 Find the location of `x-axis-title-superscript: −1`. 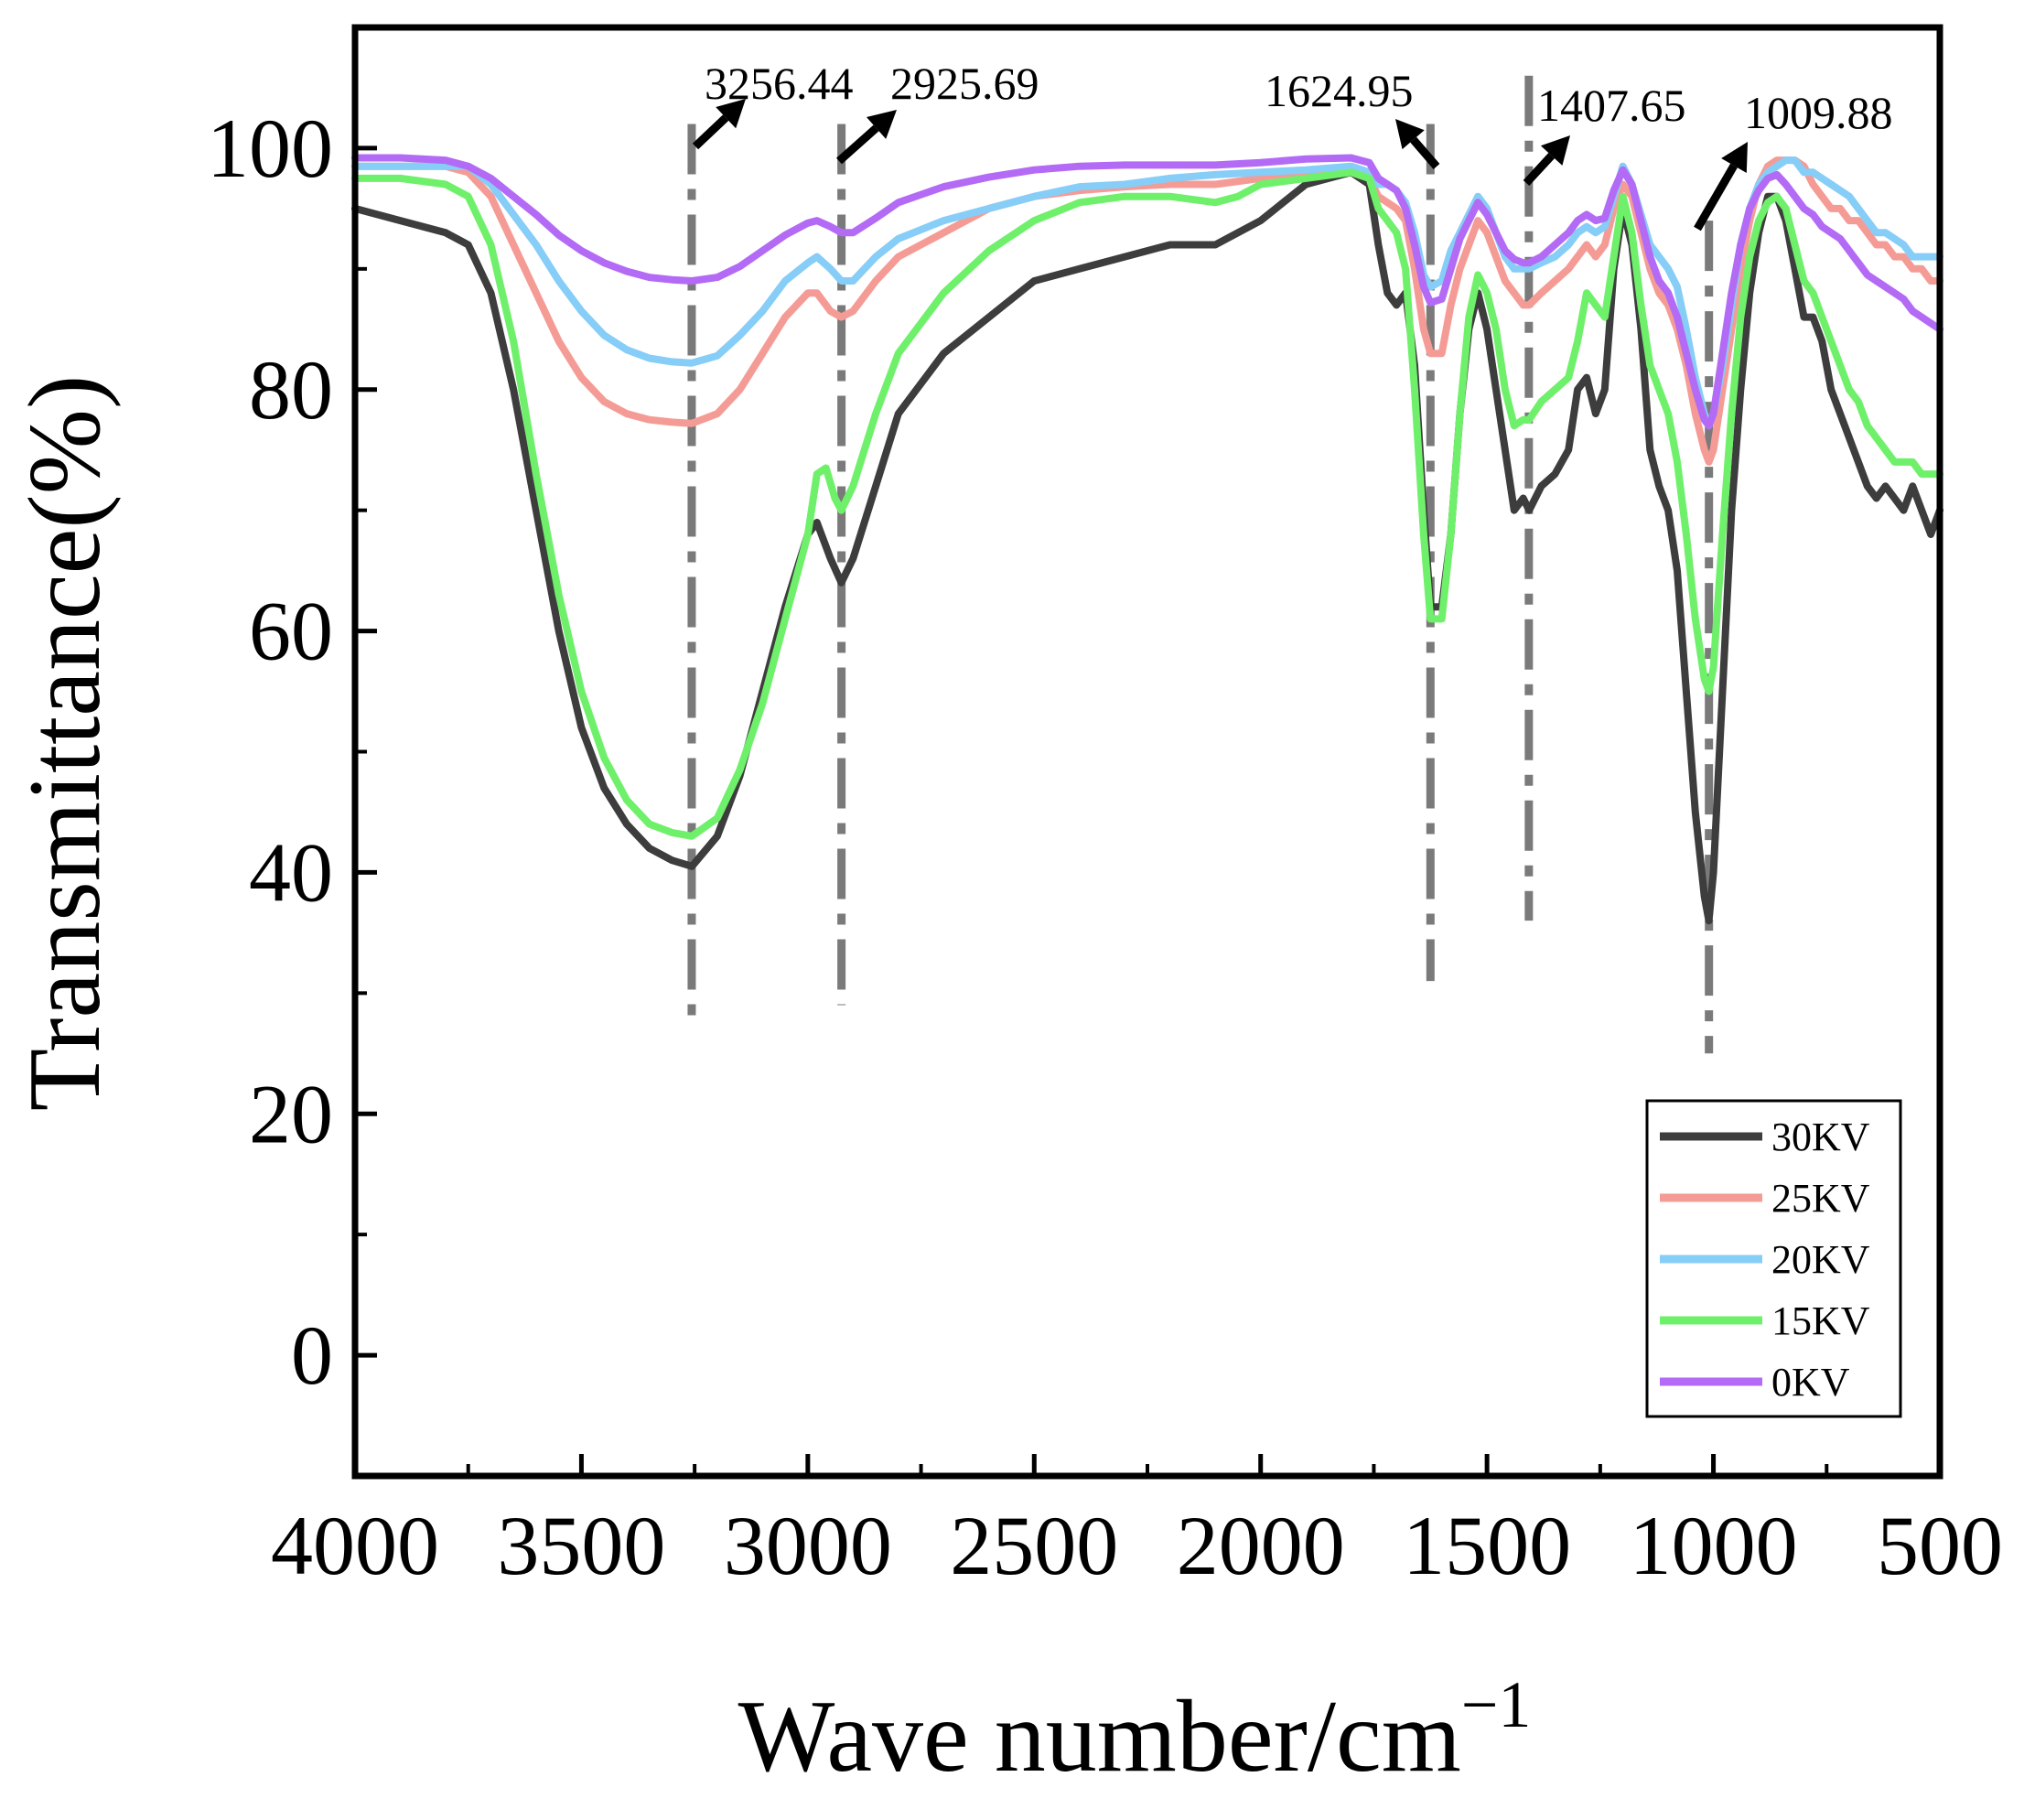

x-axis-title-superscript: −1 is located at coordinates (1496, 1704).